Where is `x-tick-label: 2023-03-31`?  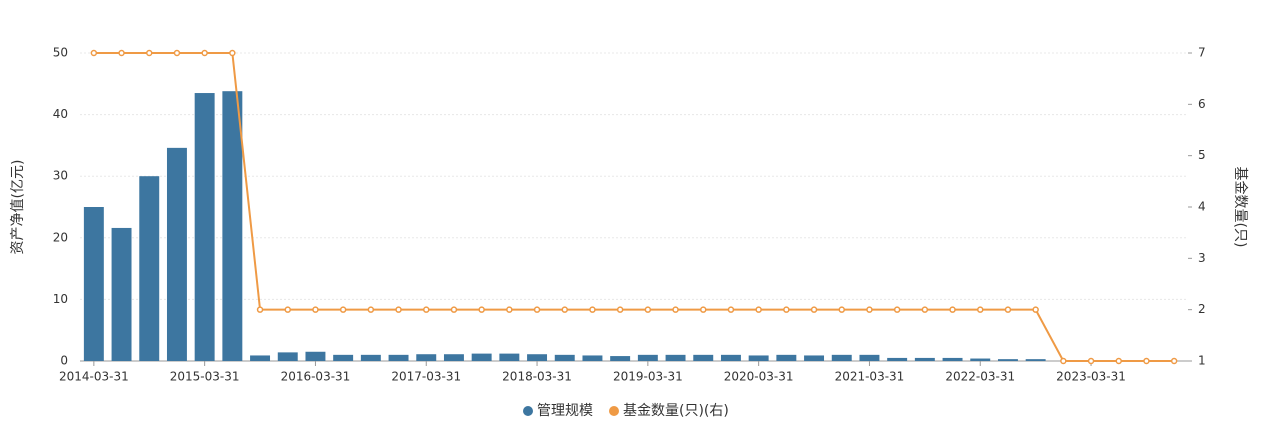
x-tick-label: 2023-03-31 is located at coordinates (1091, 377).